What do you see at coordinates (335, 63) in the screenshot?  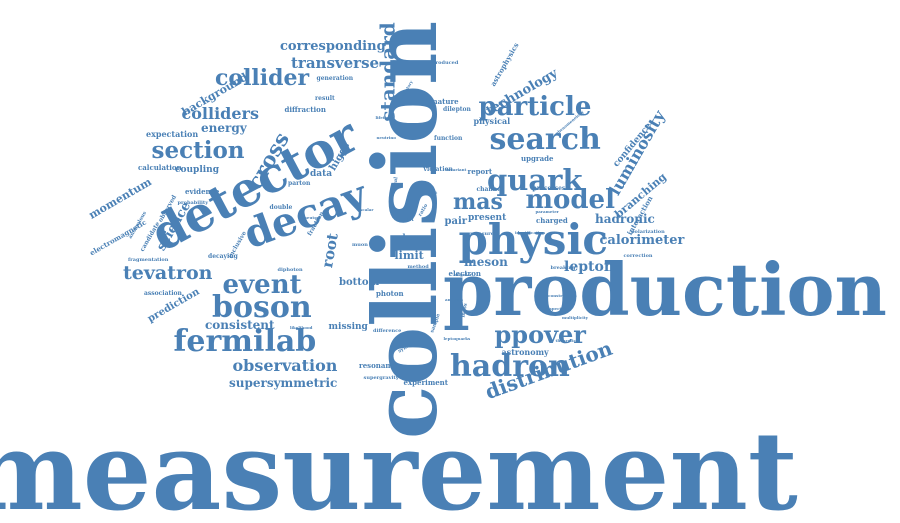 I see `cloud-word-transverse: transverse` at bounding box center [335, 63].